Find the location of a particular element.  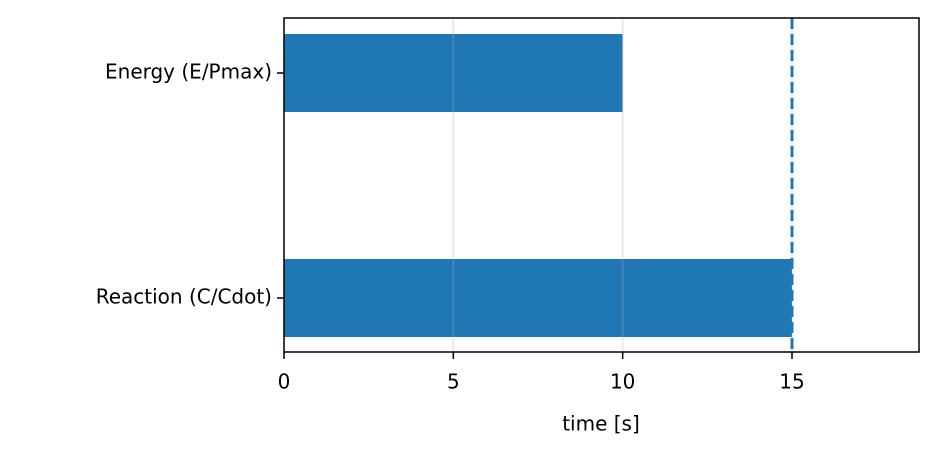

x-tick-label: 15 is located at coordinates (791, 382).